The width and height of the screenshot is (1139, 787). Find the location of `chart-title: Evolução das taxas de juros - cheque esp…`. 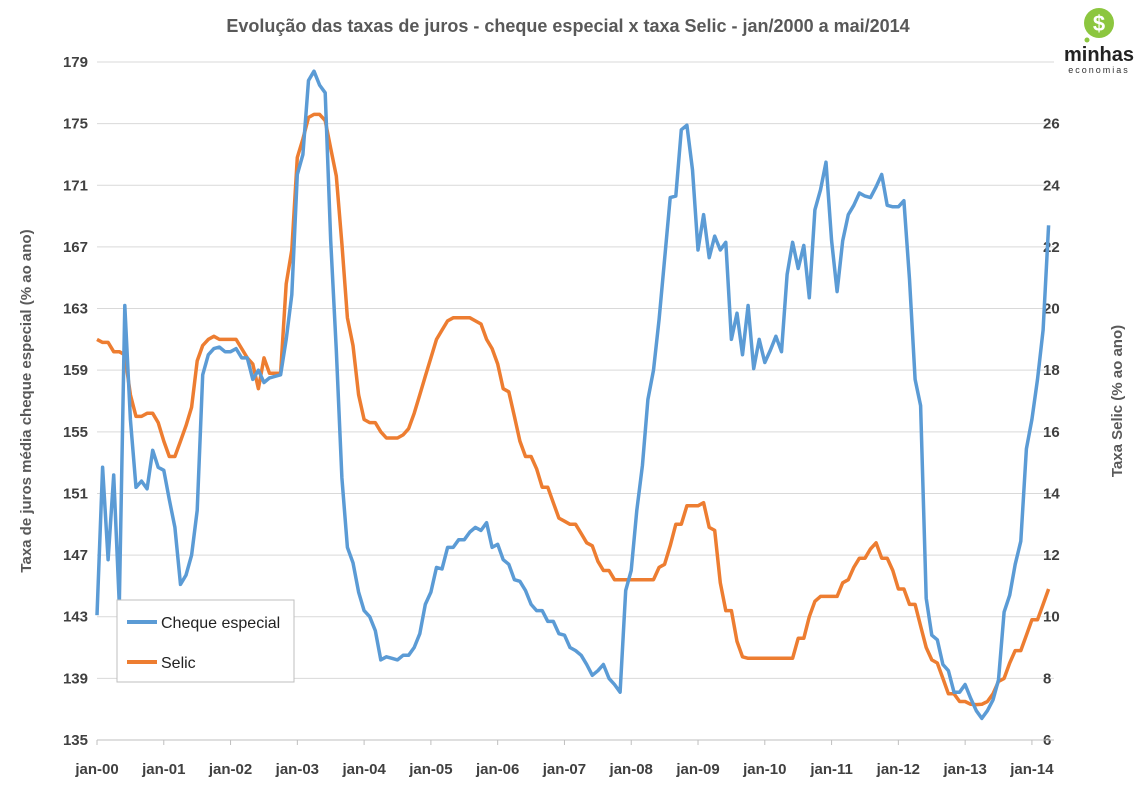

chart-title: Evolução das taxas de juros - cheque esp… is located at coordinates (567, 26).